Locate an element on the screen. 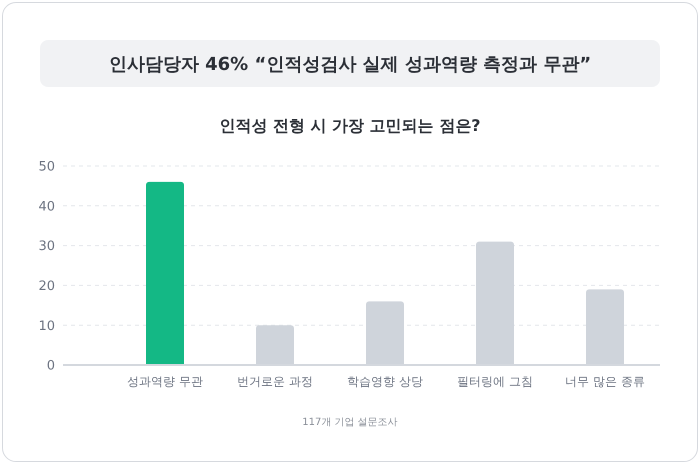  x-tick-label: 번거로운 과정 is located at coordinates (275, 381).